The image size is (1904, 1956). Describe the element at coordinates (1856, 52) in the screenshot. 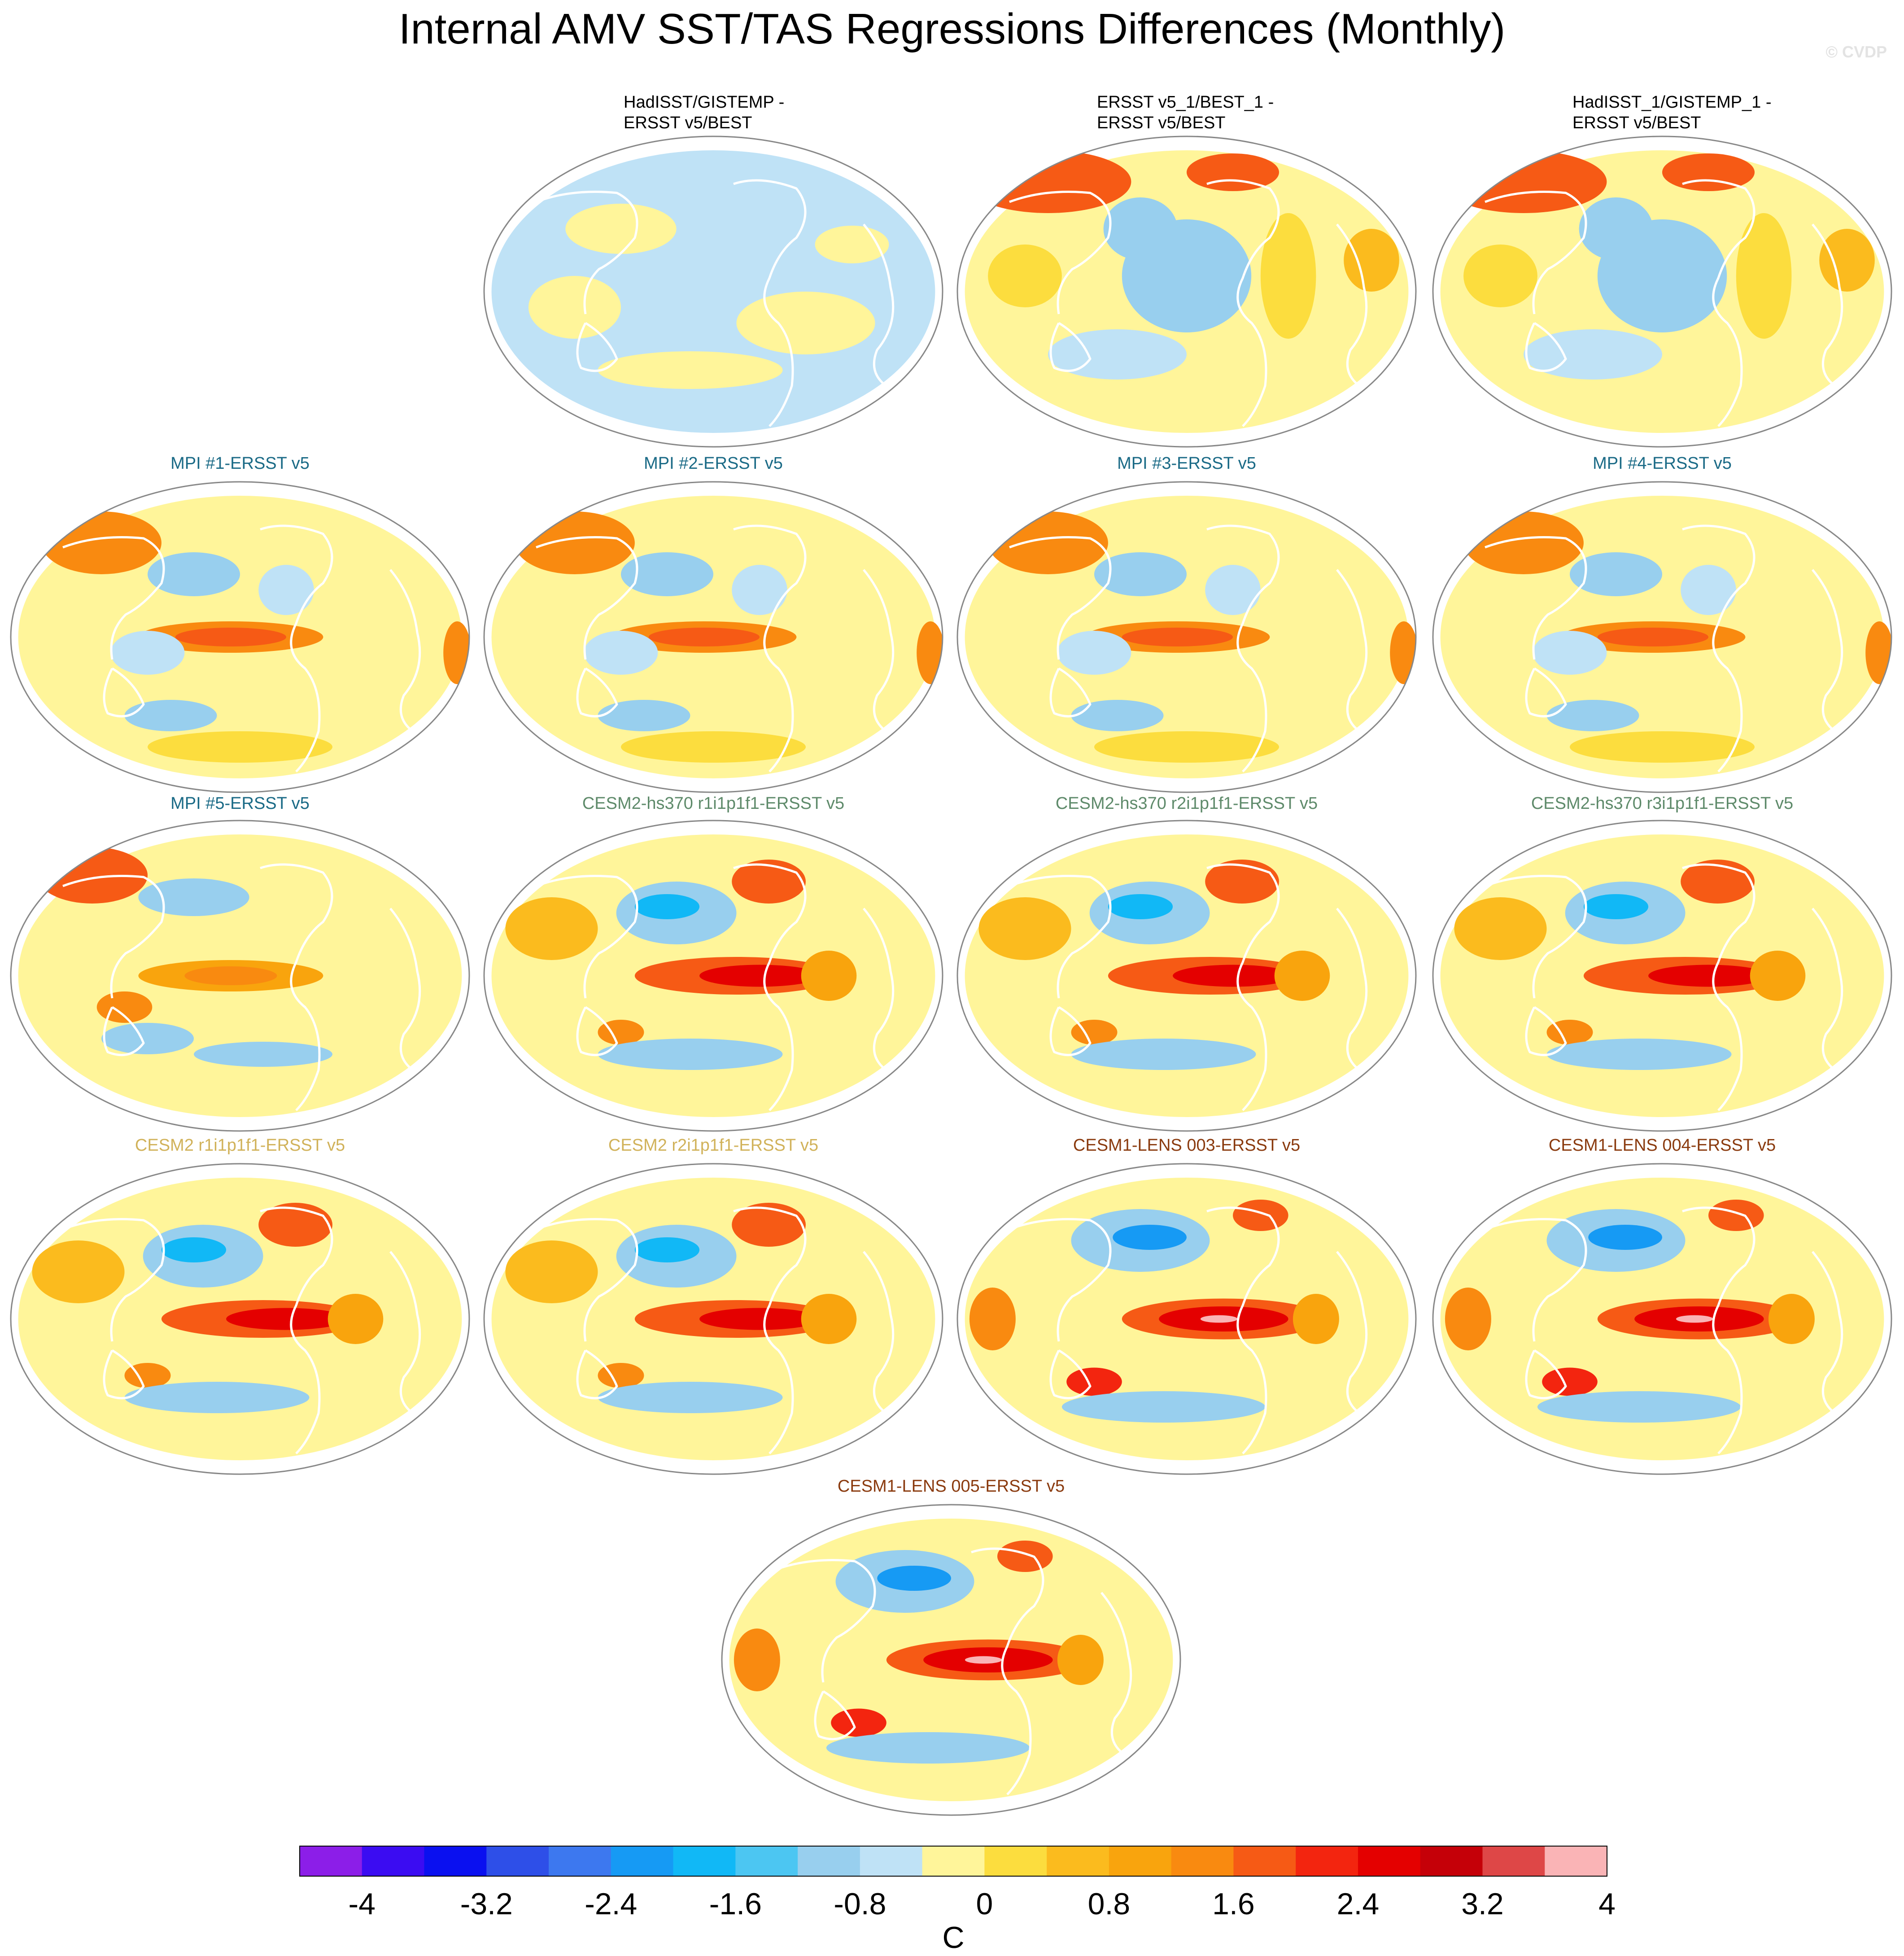

I see `cvdp-watermark: © CVDP` at that location.